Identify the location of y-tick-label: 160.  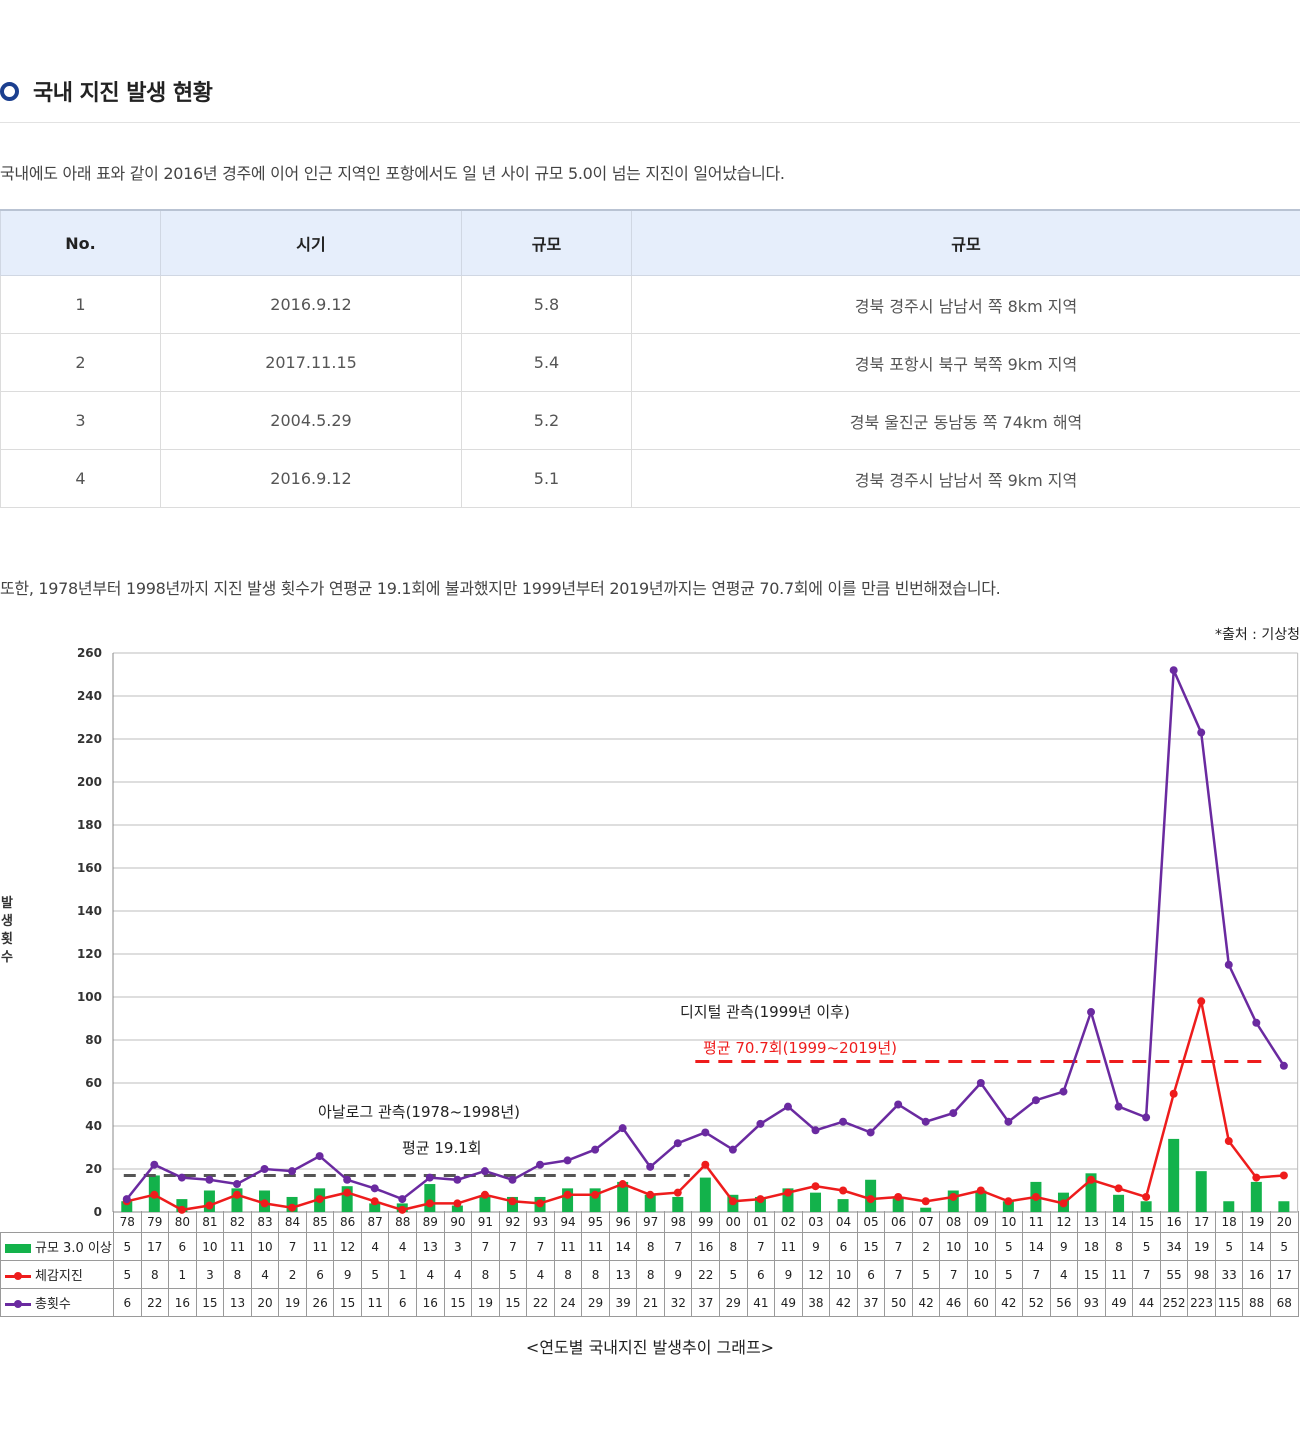
(89, 868).